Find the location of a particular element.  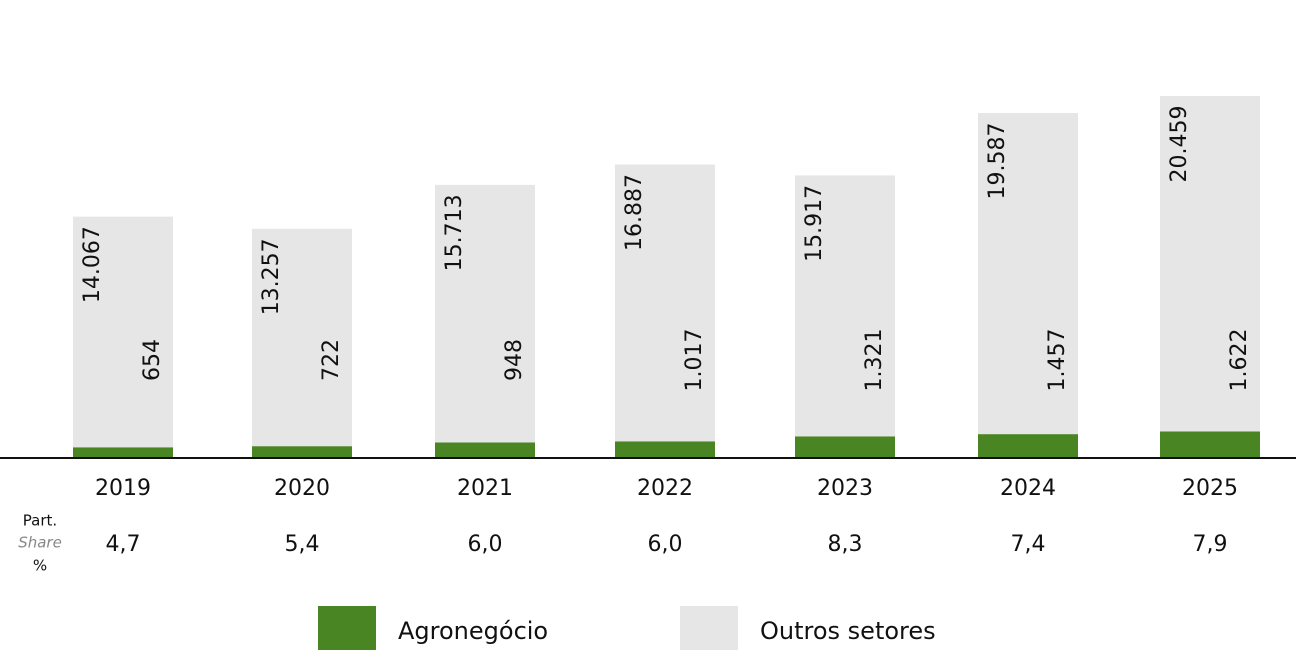

value-label: 20.459 is located at coordinates (1179, 144).